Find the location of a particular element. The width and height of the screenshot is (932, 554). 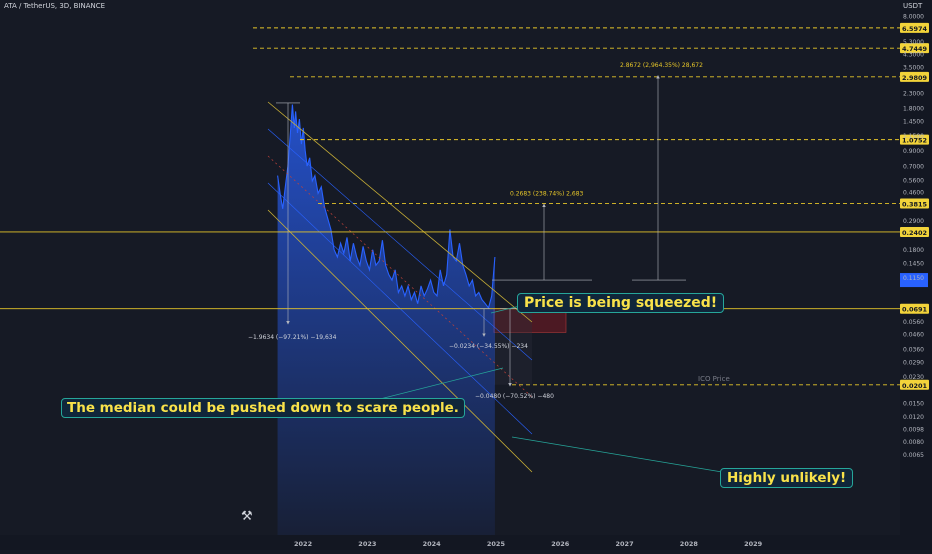

last-price-marker is located at coordinates (914, 280).